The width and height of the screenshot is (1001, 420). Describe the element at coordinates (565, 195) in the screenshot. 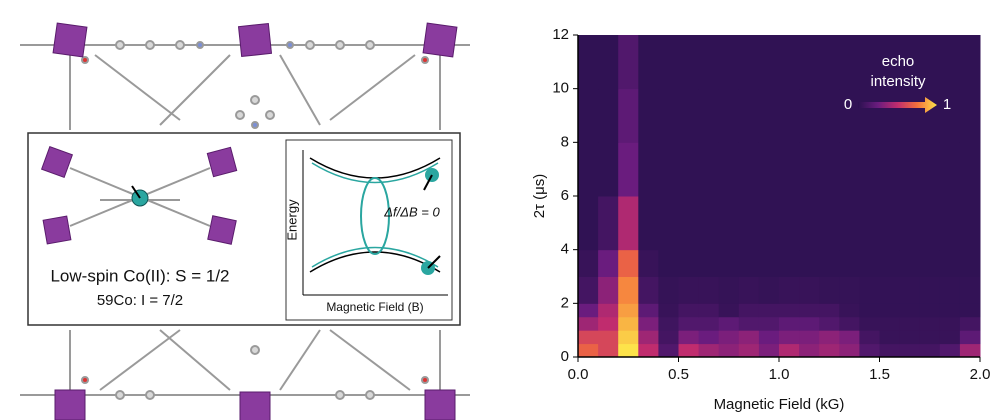

I see `y-tick-label: 6` at that location.